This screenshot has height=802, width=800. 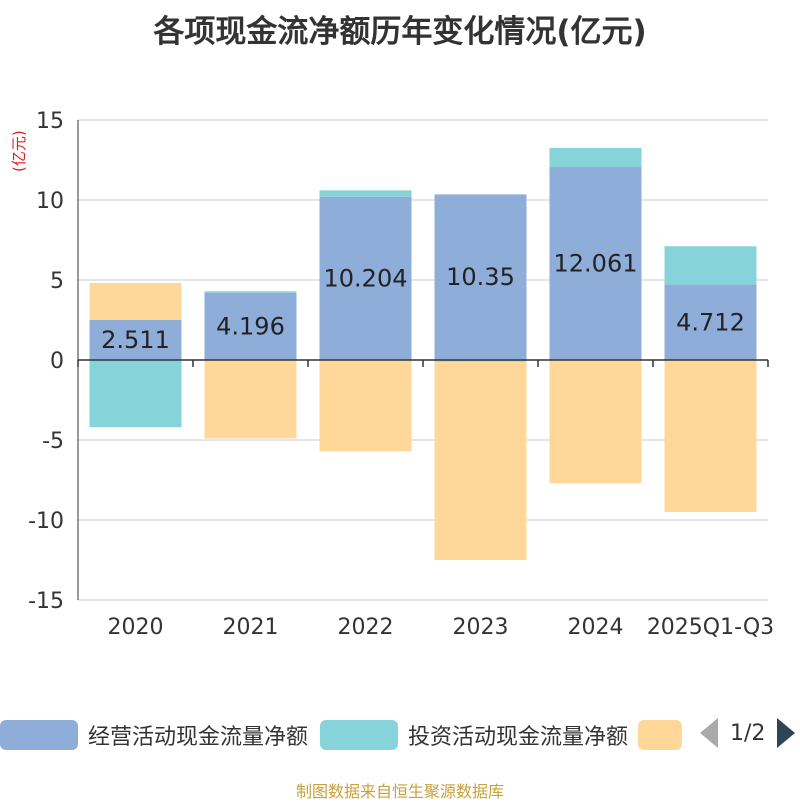 I want to click on x-tick-label: 2025Q1-Q3, so click(x=710, y=627).